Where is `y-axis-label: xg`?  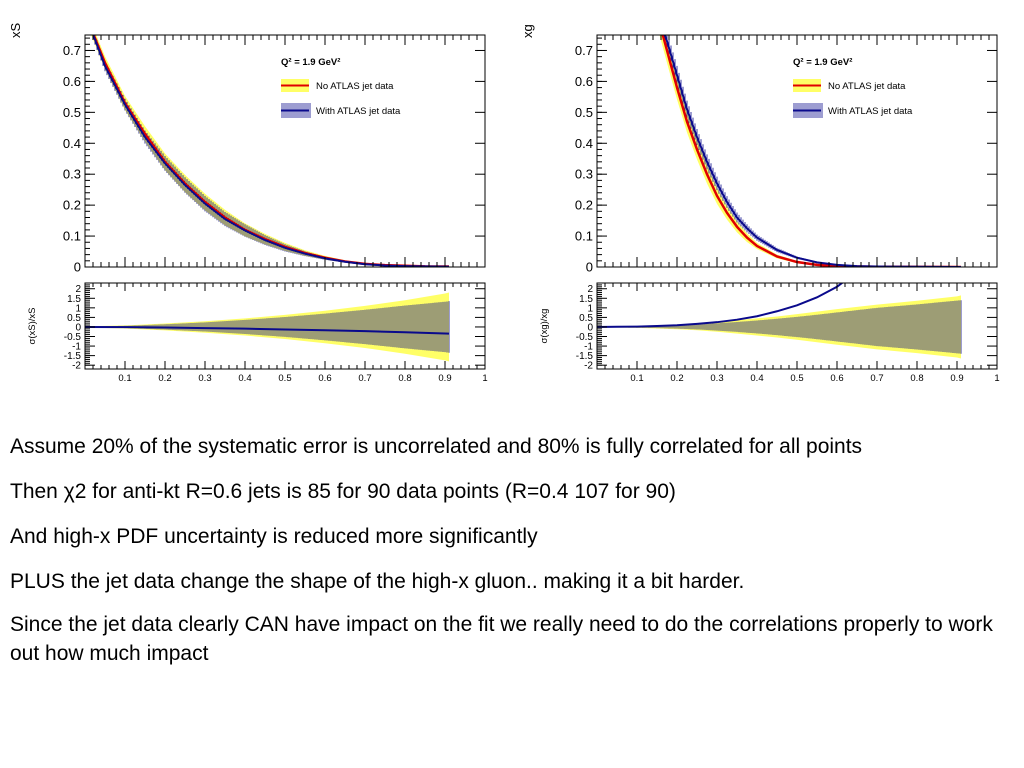
y-axis-label: xg is located at coordinates (527, 31).